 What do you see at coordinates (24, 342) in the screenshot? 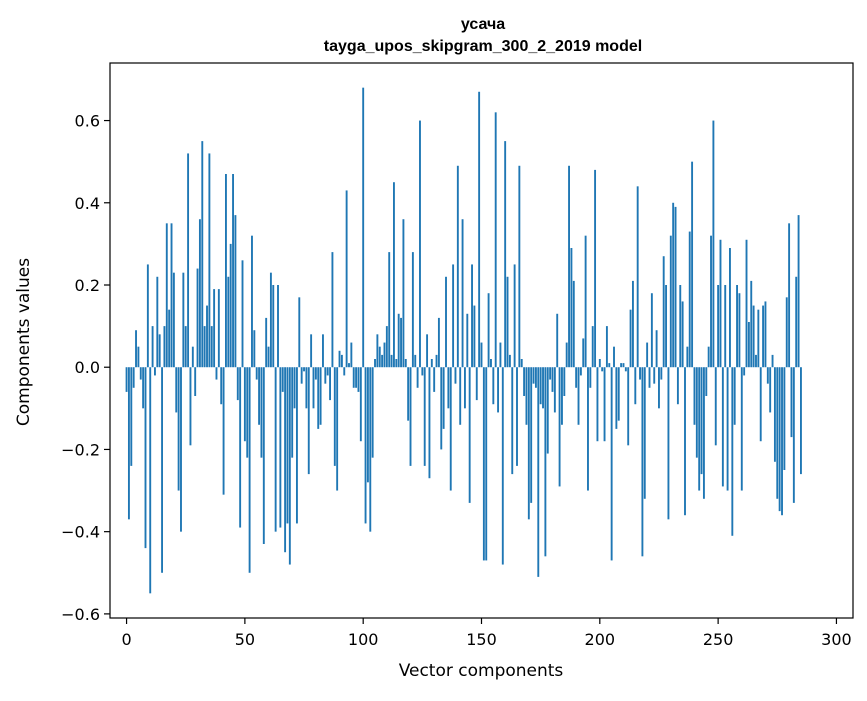
I see `y-axis-label: Components values` at bounding box center [24, 342].